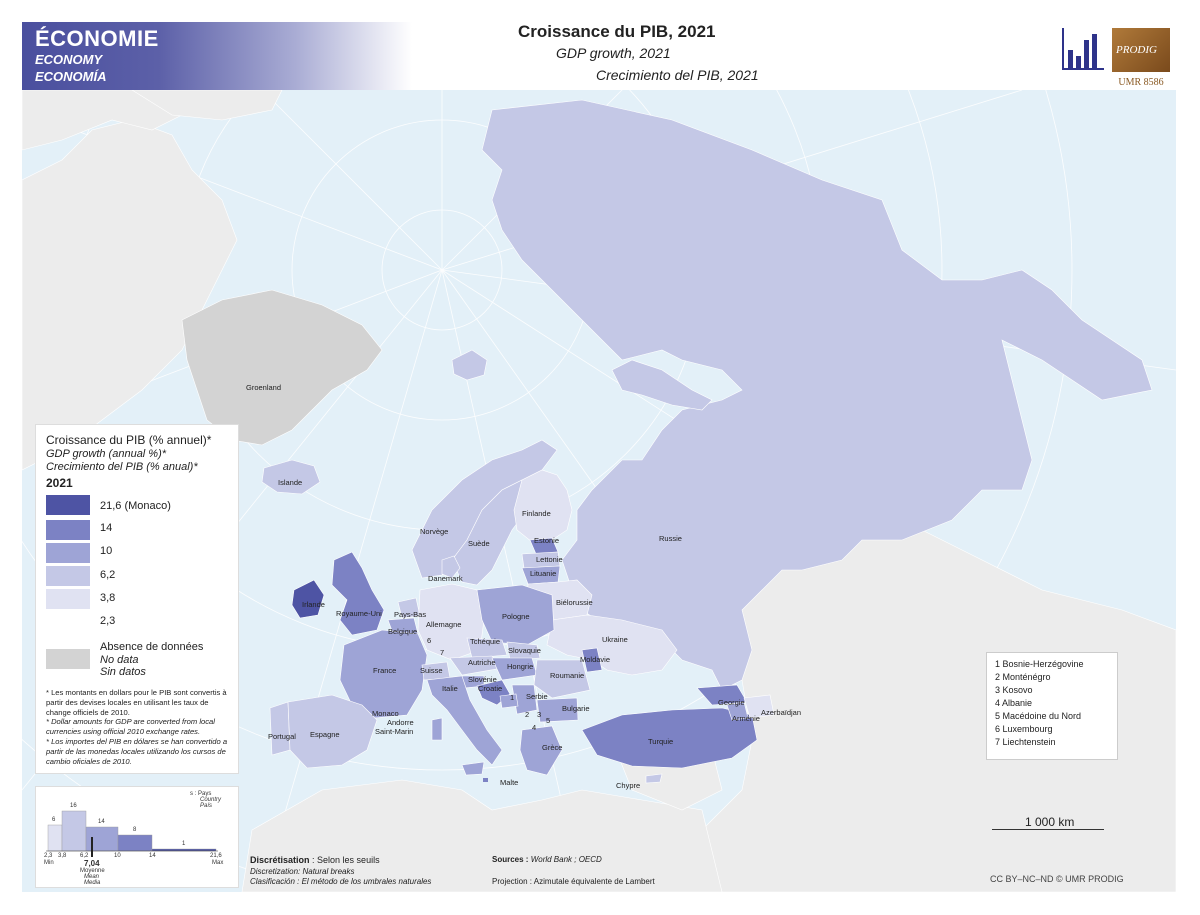  Describe the element at coordinates (1014, 690) in the screenshot. I see `list-item-3: 3 Kosovo` at that location.